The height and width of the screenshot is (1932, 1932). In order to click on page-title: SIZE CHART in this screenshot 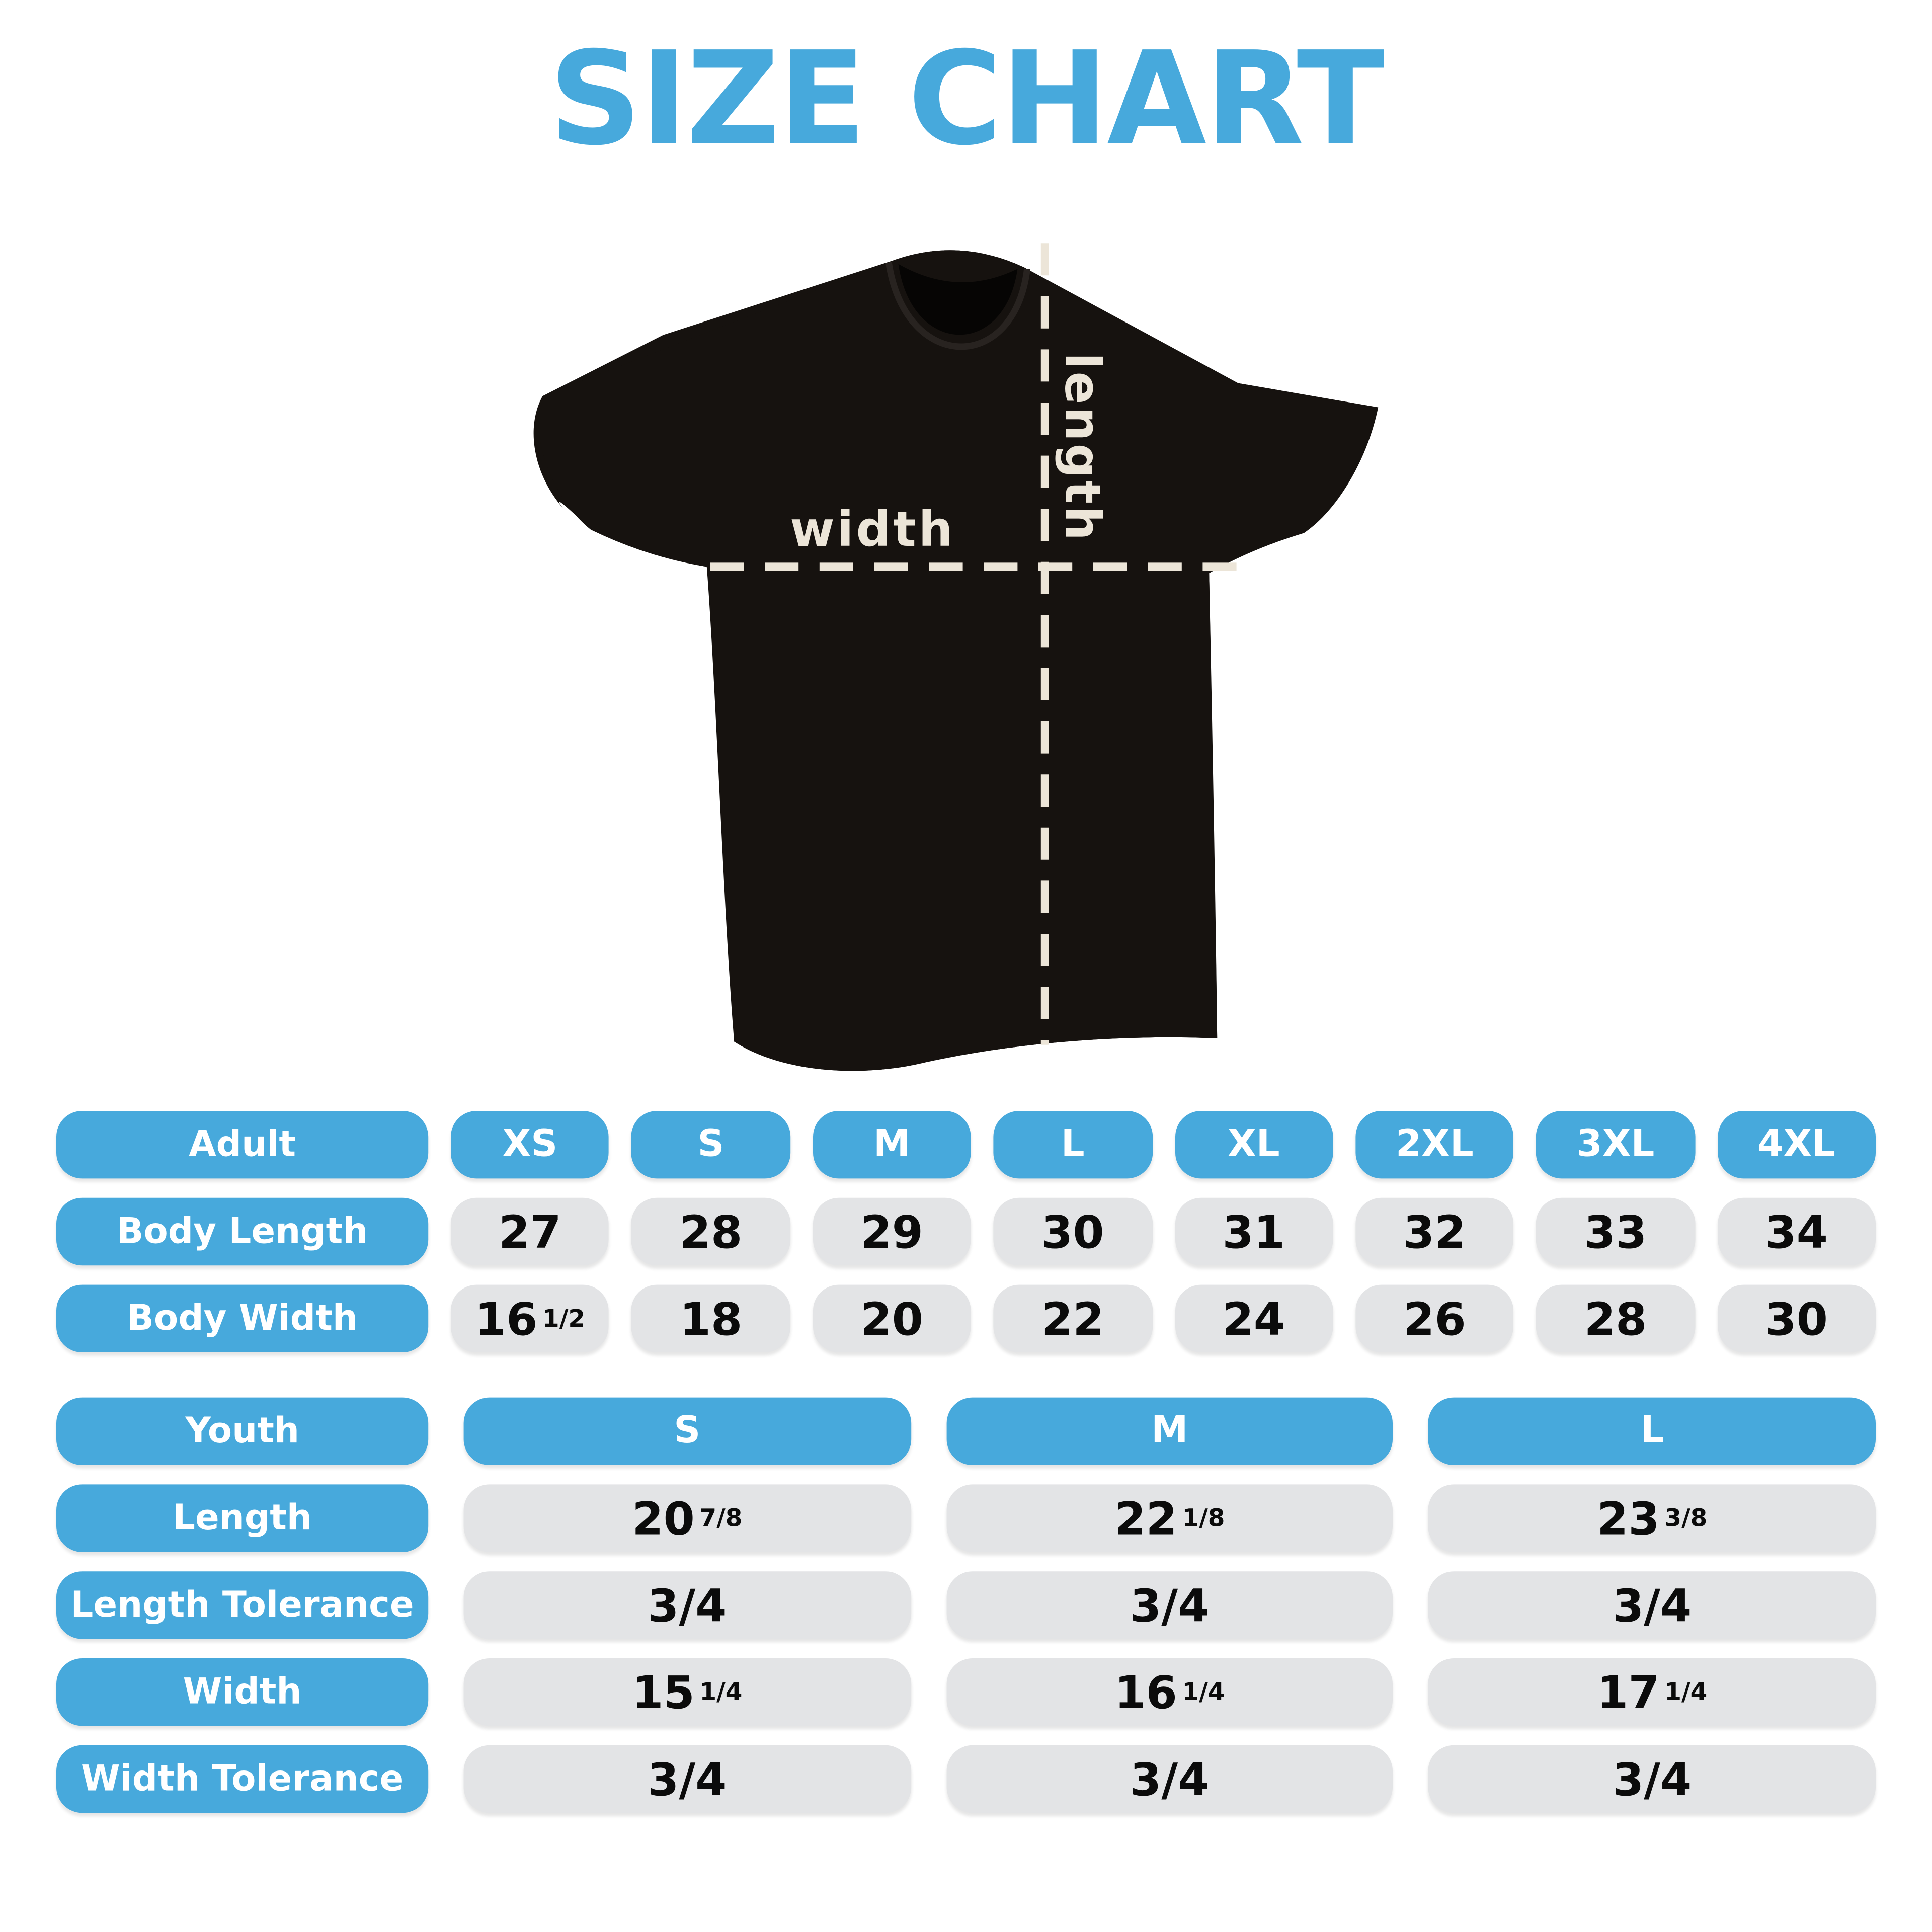, I will do `click(967, 99)`.